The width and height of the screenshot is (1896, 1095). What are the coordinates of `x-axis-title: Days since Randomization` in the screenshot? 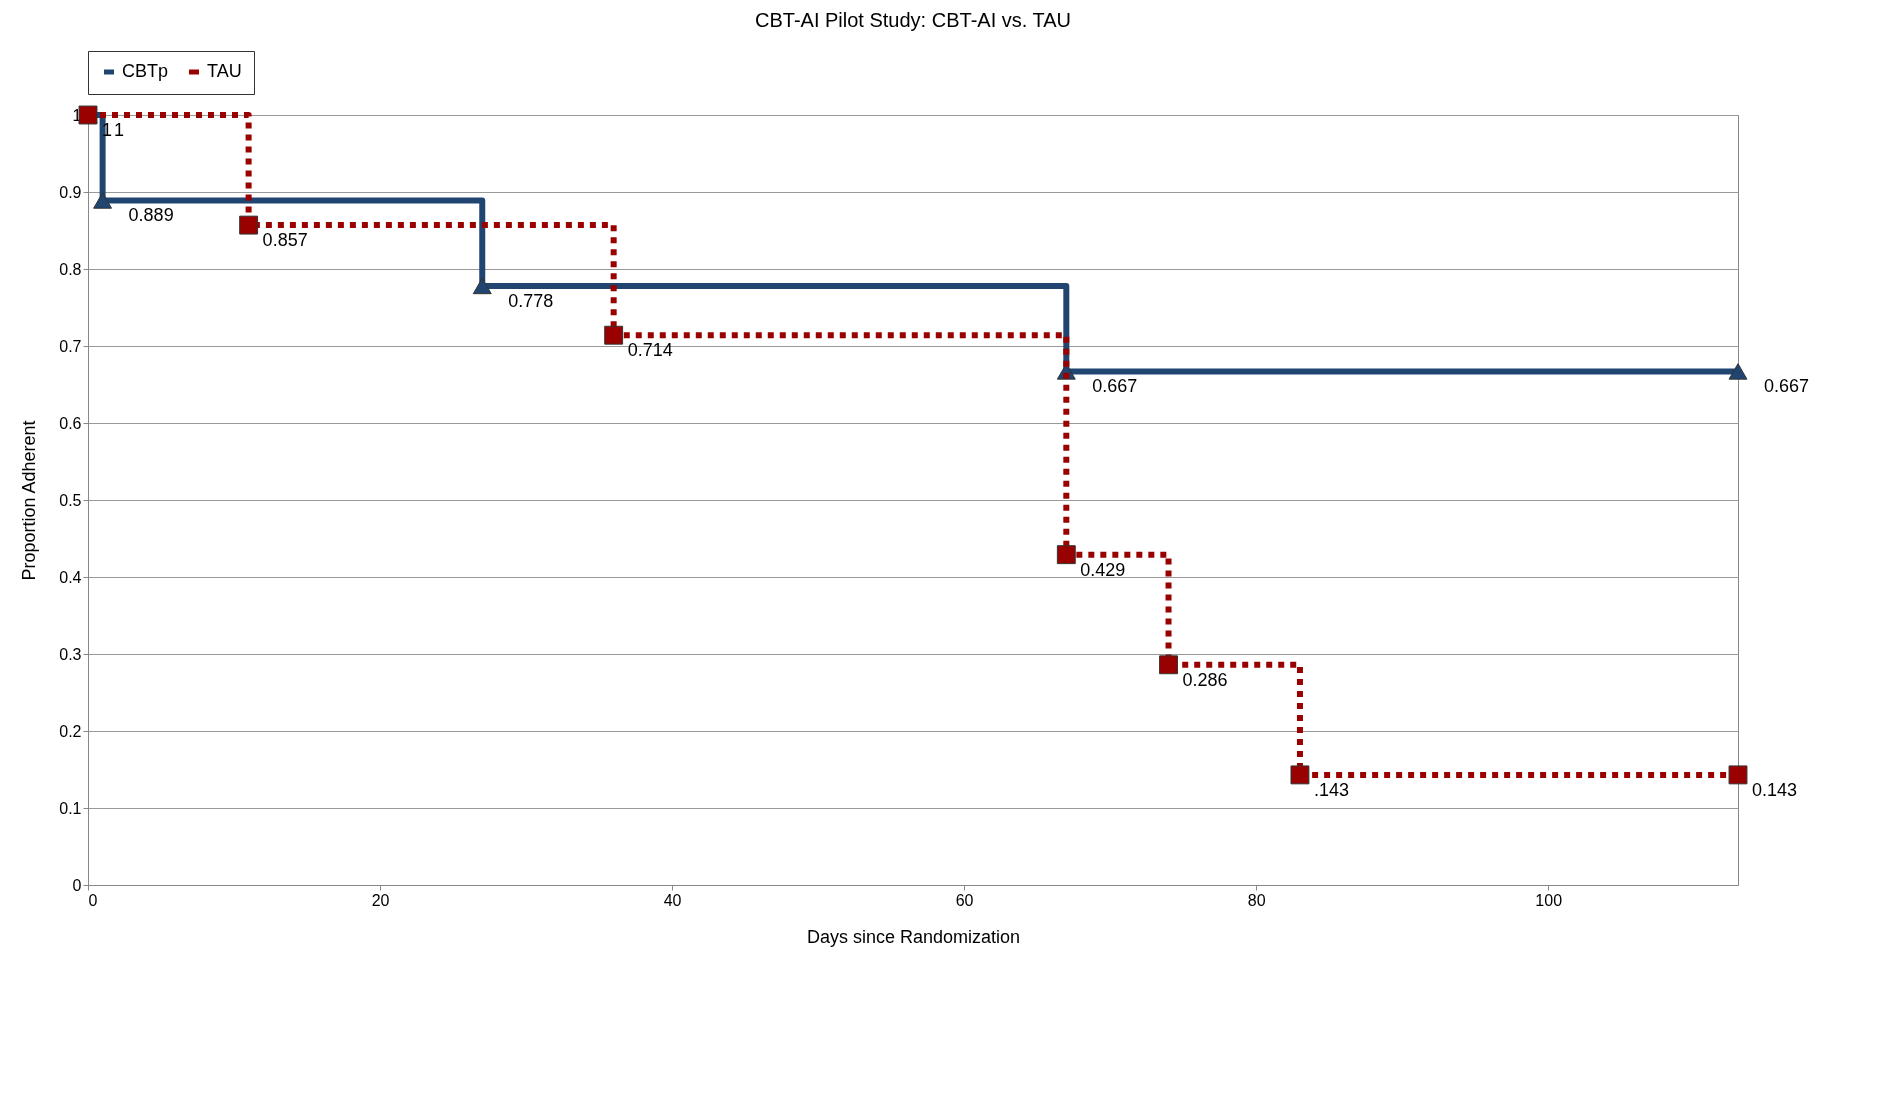 It's located at (913, 936).